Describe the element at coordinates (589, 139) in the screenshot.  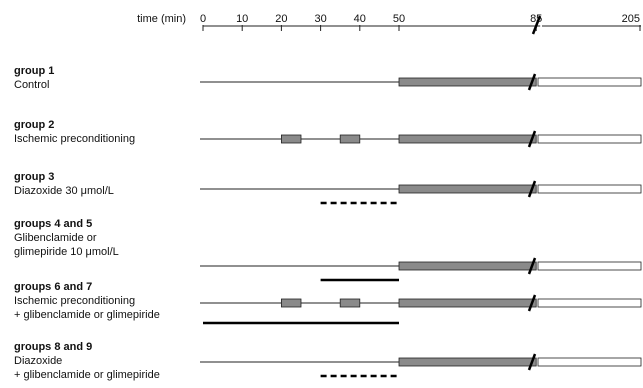
I see `group-row-2-reperfusion-box` at that location.